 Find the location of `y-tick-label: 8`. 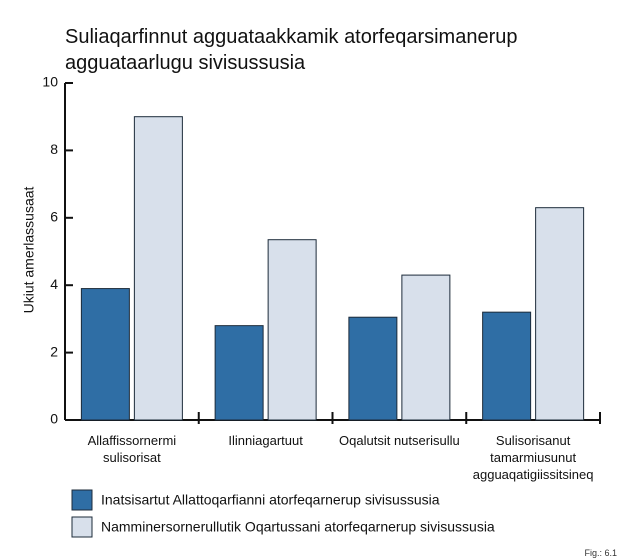

y-tick-label: 8 is located at coordinates (54, 149).